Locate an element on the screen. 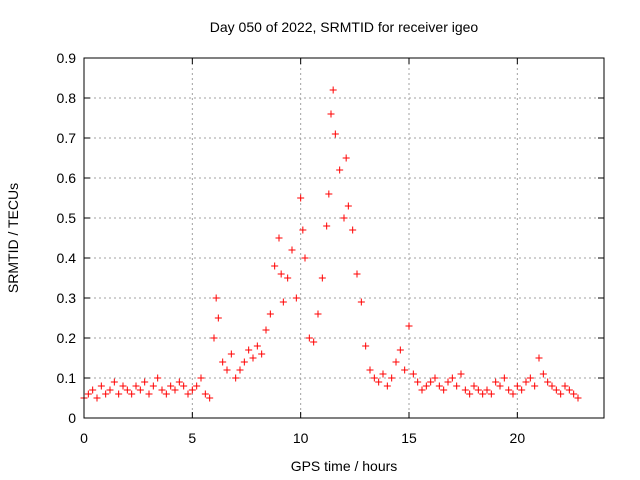  x-tick-label: 0 is located at coordinates (84, 438).